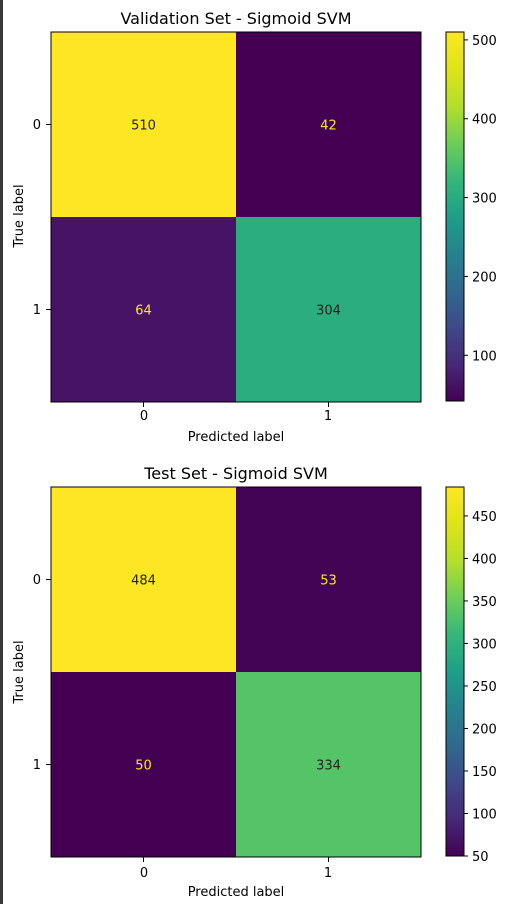 Image resolution: width=509 pixels, height=904 pixels. What do you see at coordinates (484, 517) in the screenshot?
I see `colorbar-tick-label: 450` at bounding box center [484, 517].